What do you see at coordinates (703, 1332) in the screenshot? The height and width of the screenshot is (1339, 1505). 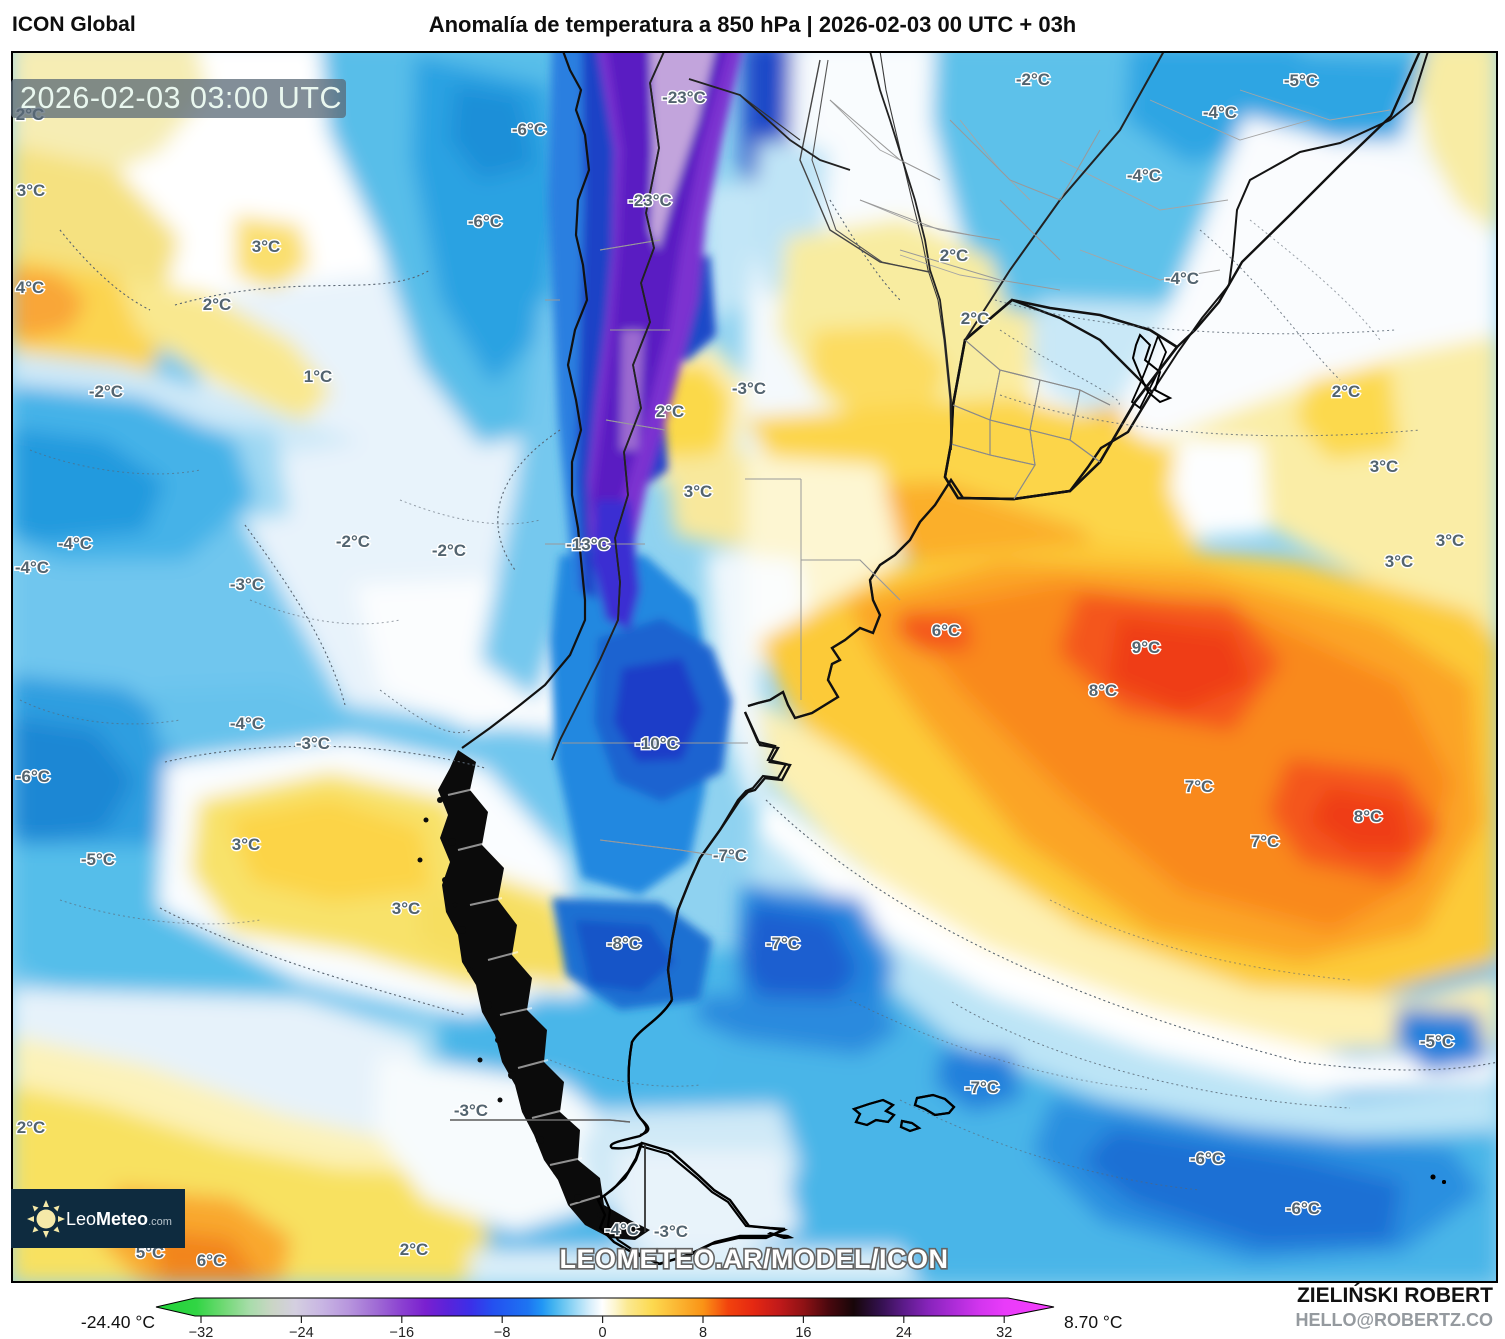 I see `svg-text: 8` at bounding box center [703, 1332].